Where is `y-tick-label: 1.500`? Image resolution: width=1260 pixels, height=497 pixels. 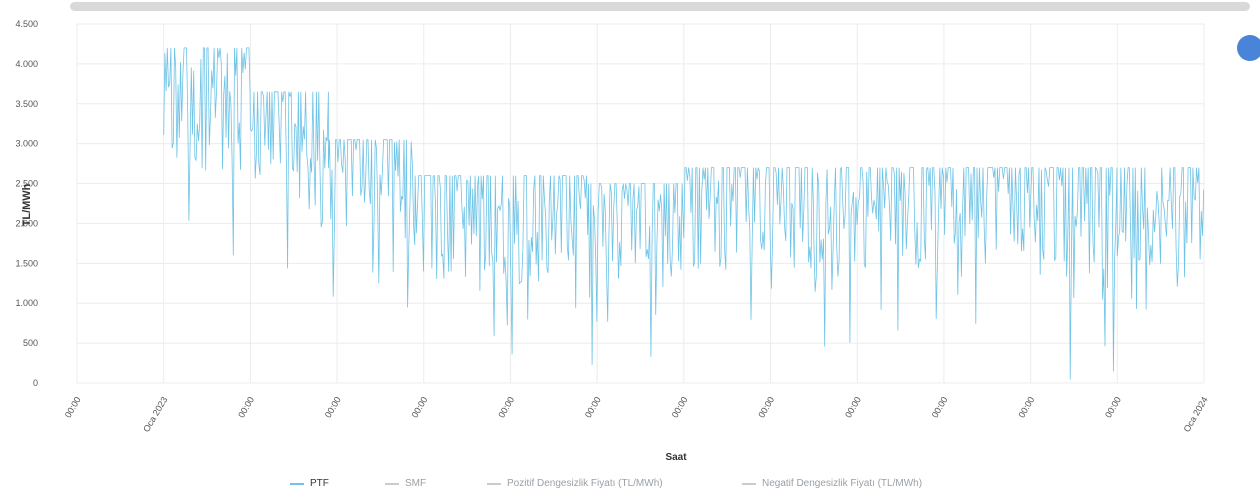 y-tick-label: 1.500 is located at coordinates (26, 263).